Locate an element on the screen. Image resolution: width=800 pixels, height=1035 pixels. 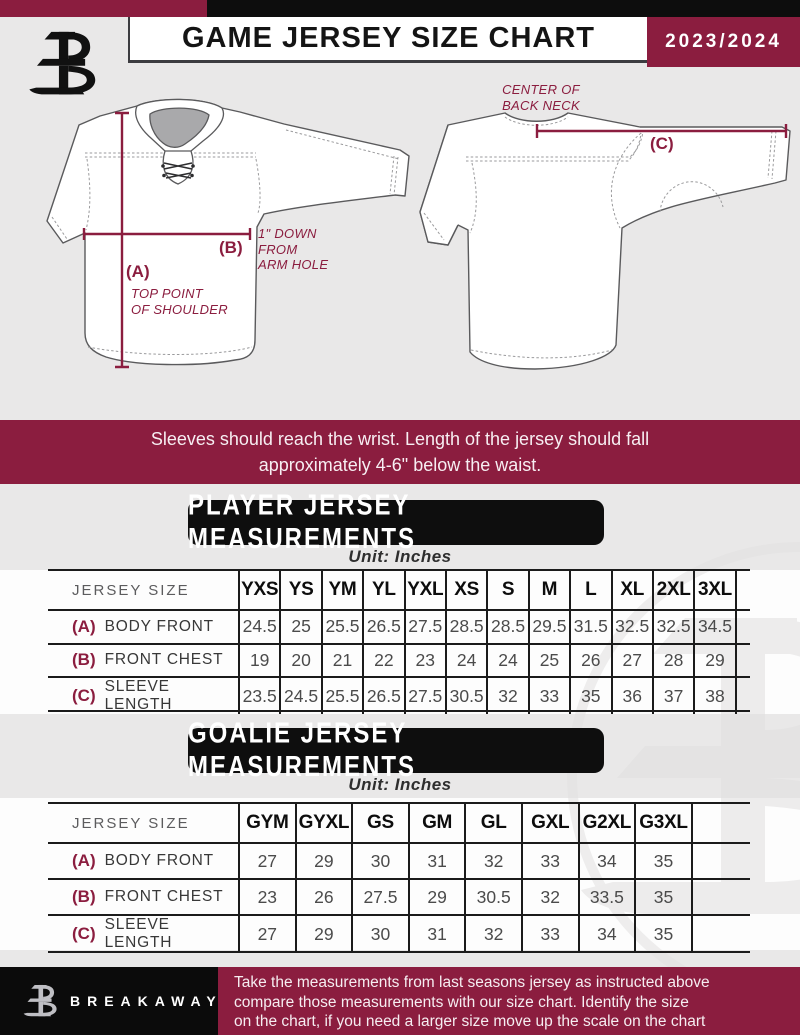
label-c-key: (C) is located at coordinates (662, 143).